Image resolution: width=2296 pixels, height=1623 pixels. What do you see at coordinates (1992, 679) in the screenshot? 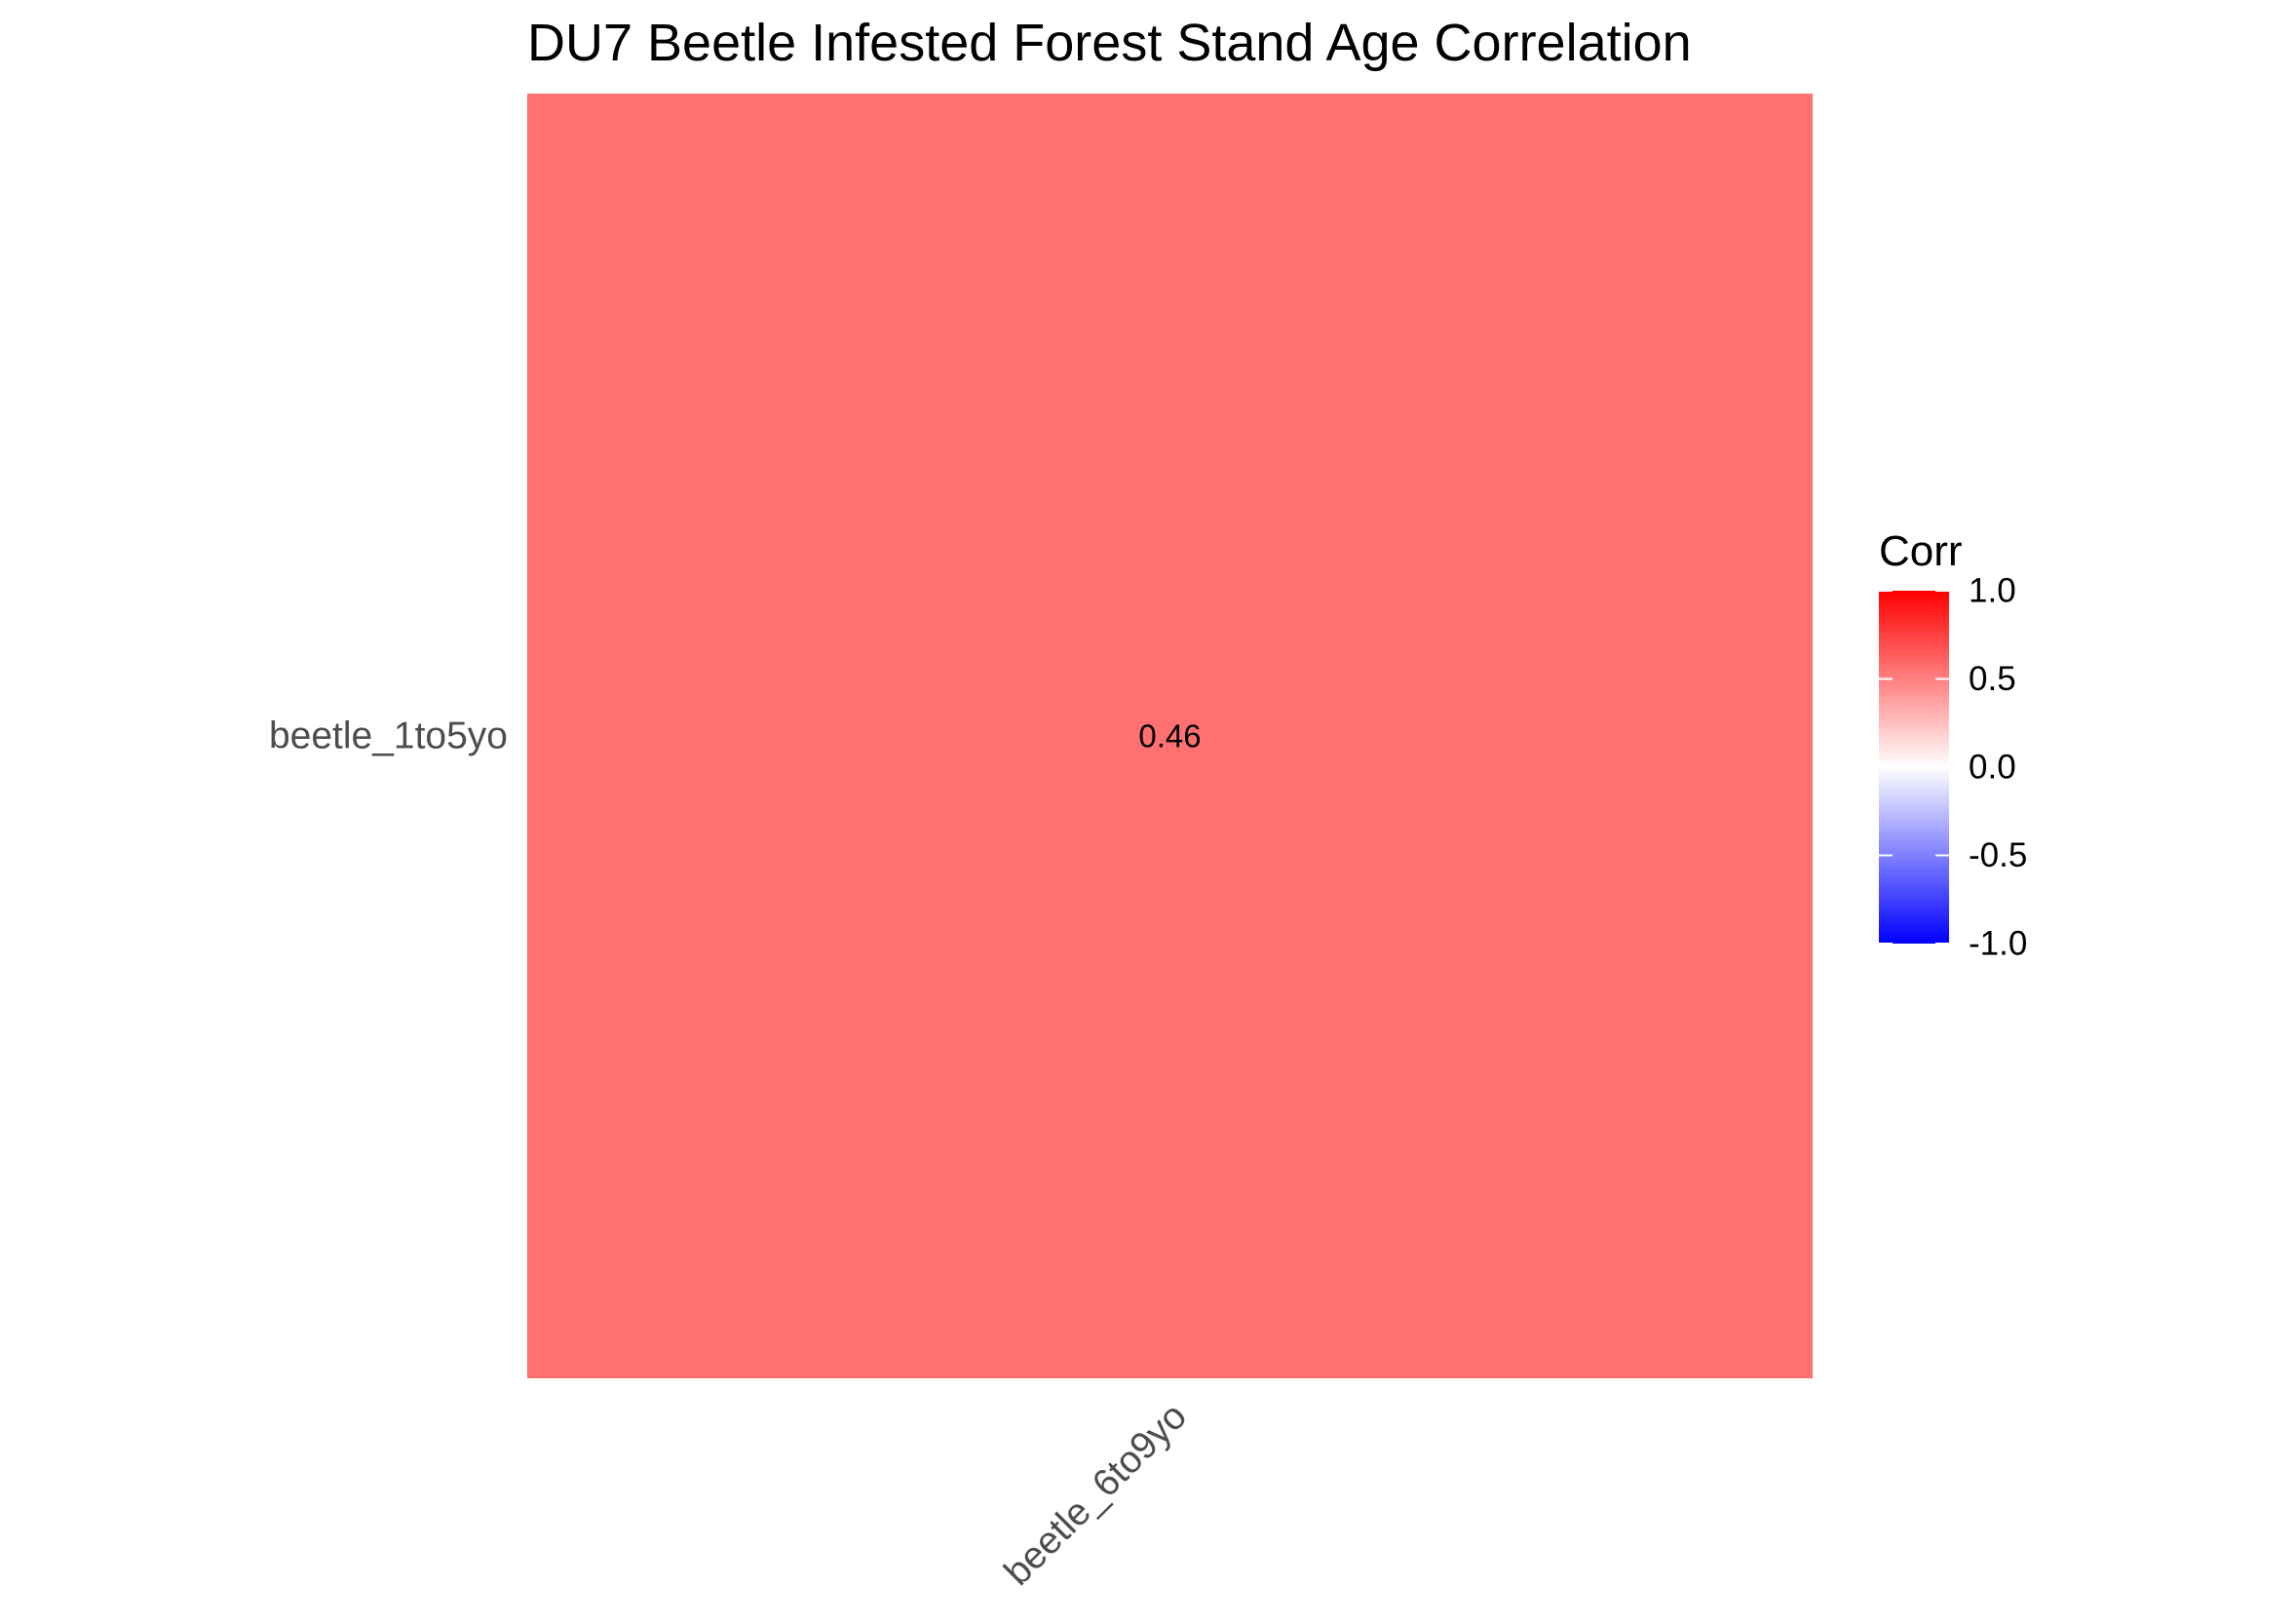
I see `legend-tick-label: 0.5` at bounding box center [1992, 679].